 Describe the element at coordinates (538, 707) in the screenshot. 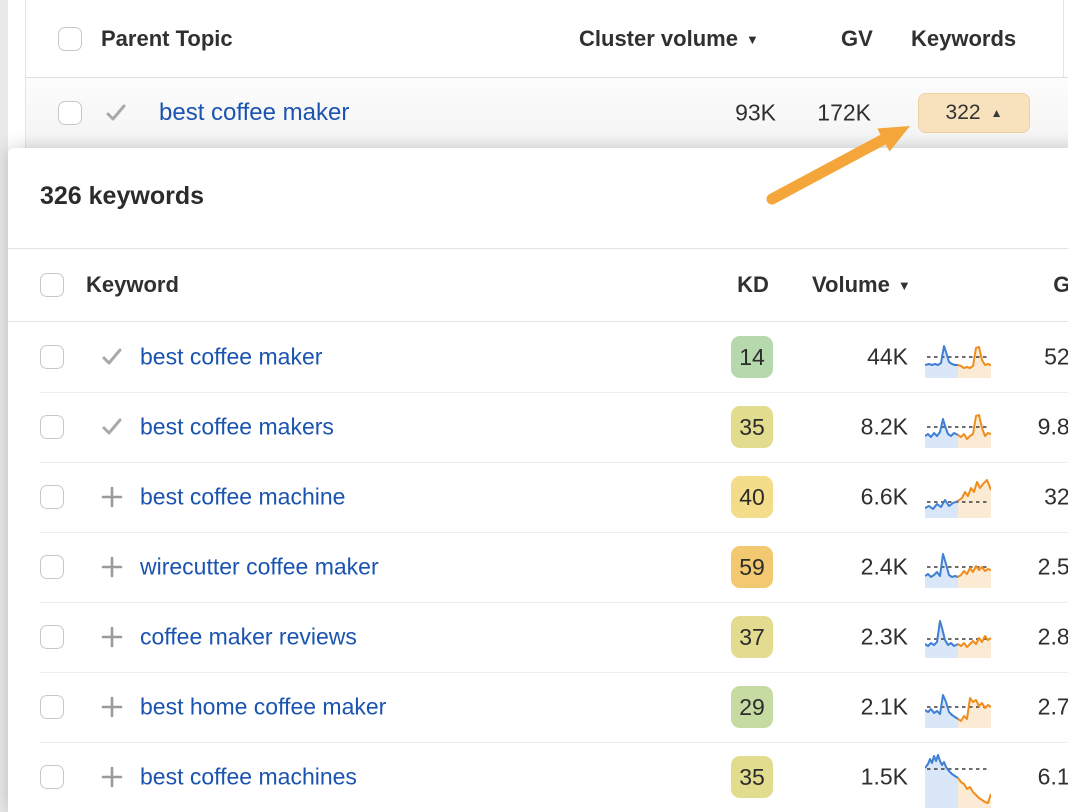

I see `keyword-row: best home coffee maker 29 2.1K 2.7K` at that location.